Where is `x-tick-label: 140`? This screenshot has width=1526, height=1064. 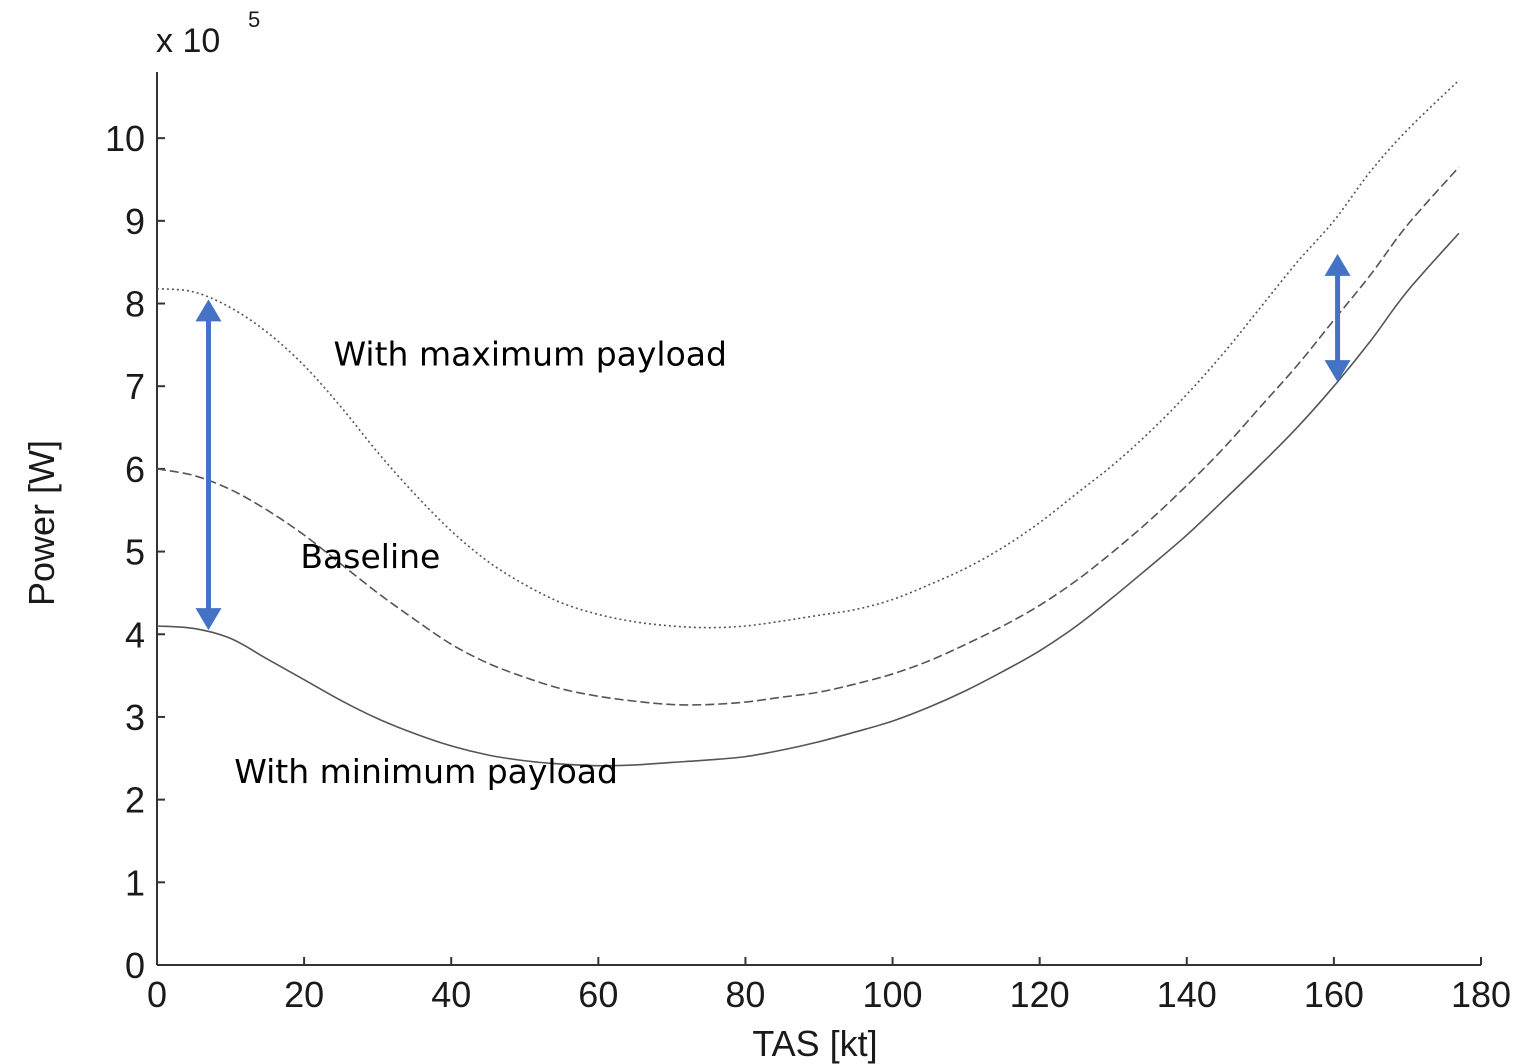
x-tick-label: 140 is located at coordinates (1187, 994).